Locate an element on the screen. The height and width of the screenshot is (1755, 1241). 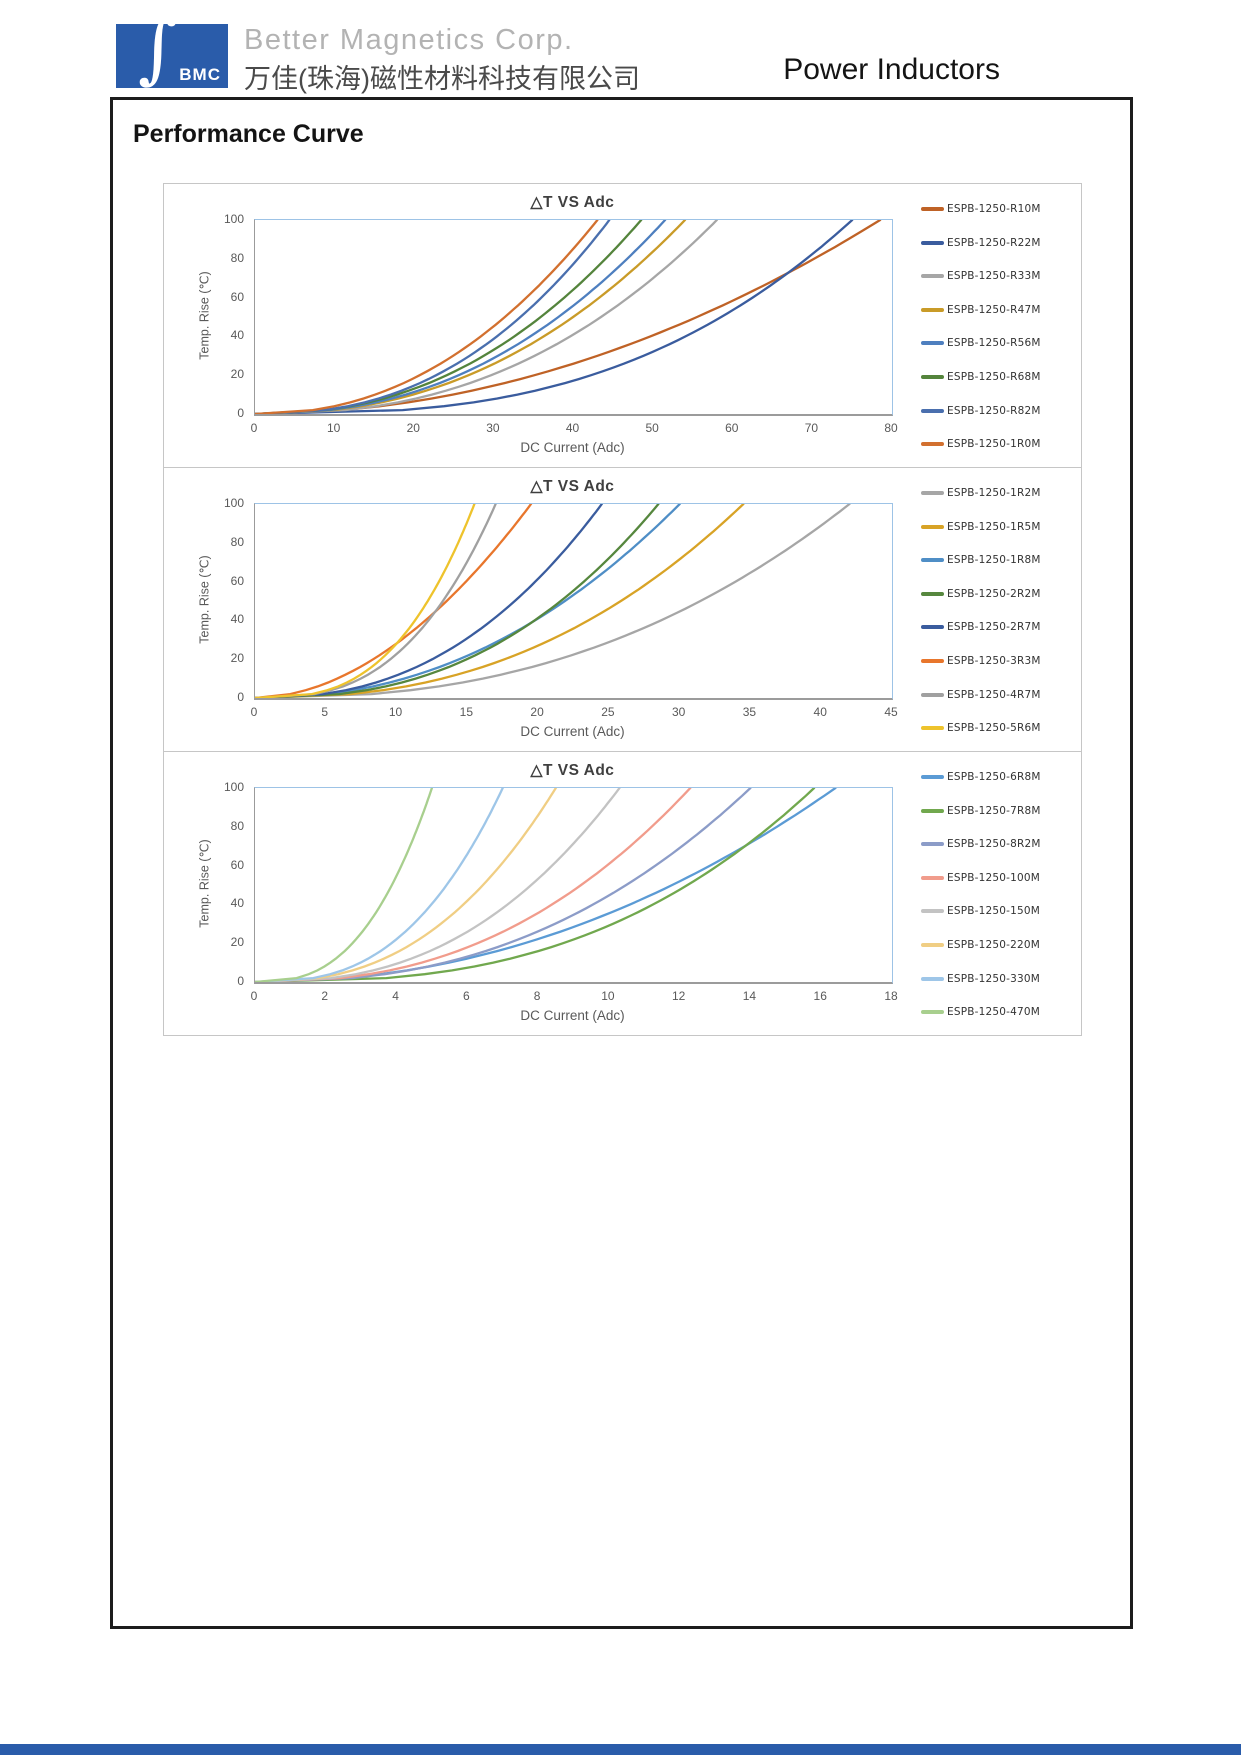
curve-ESPB-1250-1R2M is located at coordinates (553, 601).